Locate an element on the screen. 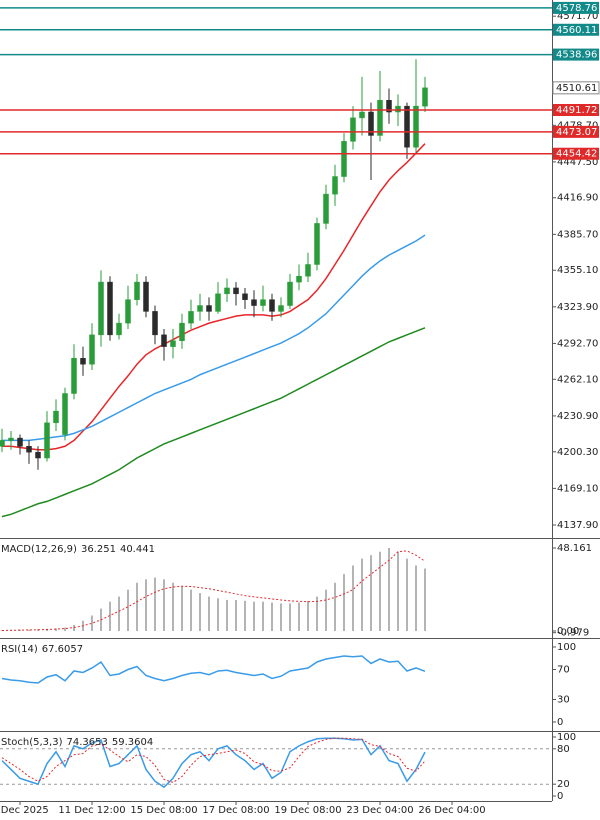 Image resolution: width=600 pixels, height=820 pixels. price-level-label: 4473.07 is located at coordinates (576, 132).